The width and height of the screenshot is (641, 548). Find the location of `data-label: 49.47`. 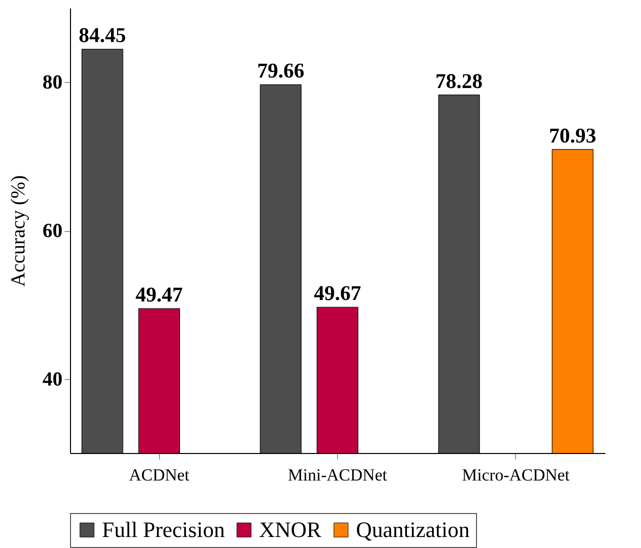

data-label: 49.47 is located at coordinates (159, 294).